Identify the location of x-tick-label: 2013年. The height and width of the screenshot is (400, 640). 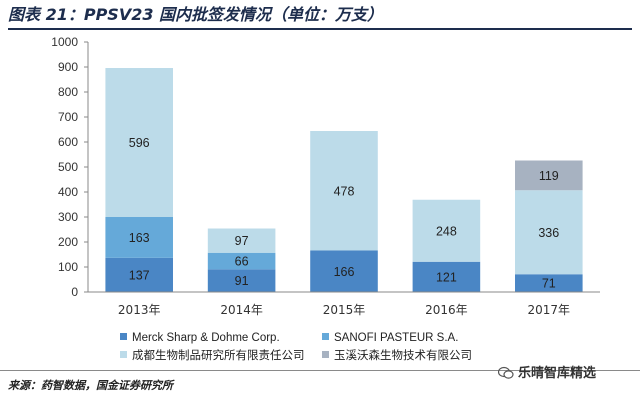
(139, 310).